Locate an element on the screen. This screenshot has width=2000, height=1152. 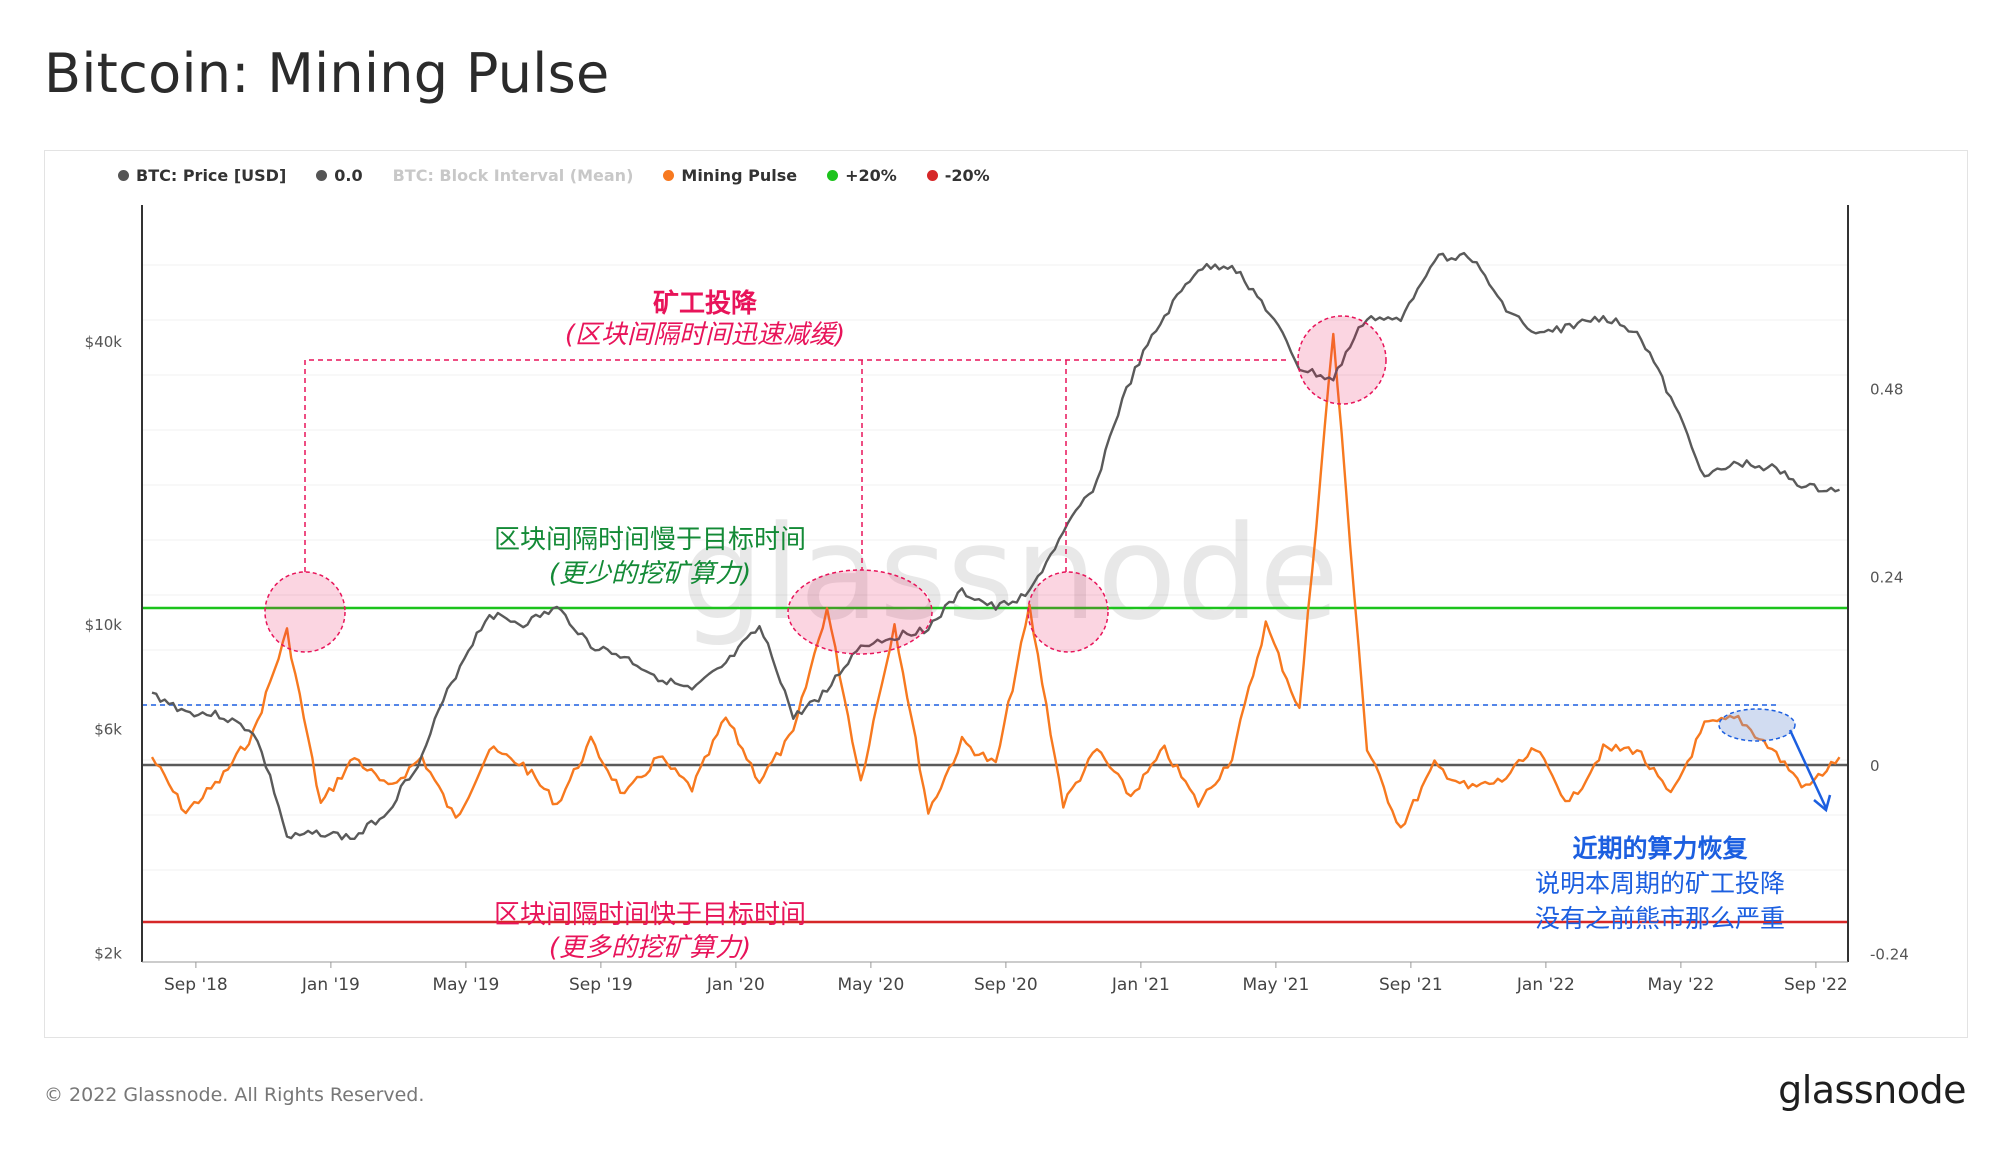
x-tick-label: Jan '22 is located at coordinates (1545, 985).